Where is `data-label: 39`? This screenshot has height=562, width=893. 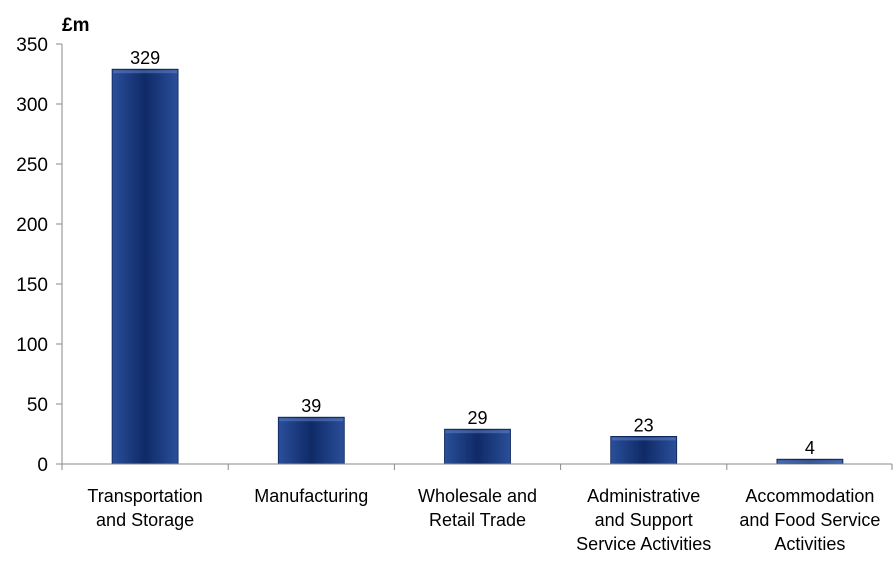 data-label: 39 is located at coordinates (311, 406).